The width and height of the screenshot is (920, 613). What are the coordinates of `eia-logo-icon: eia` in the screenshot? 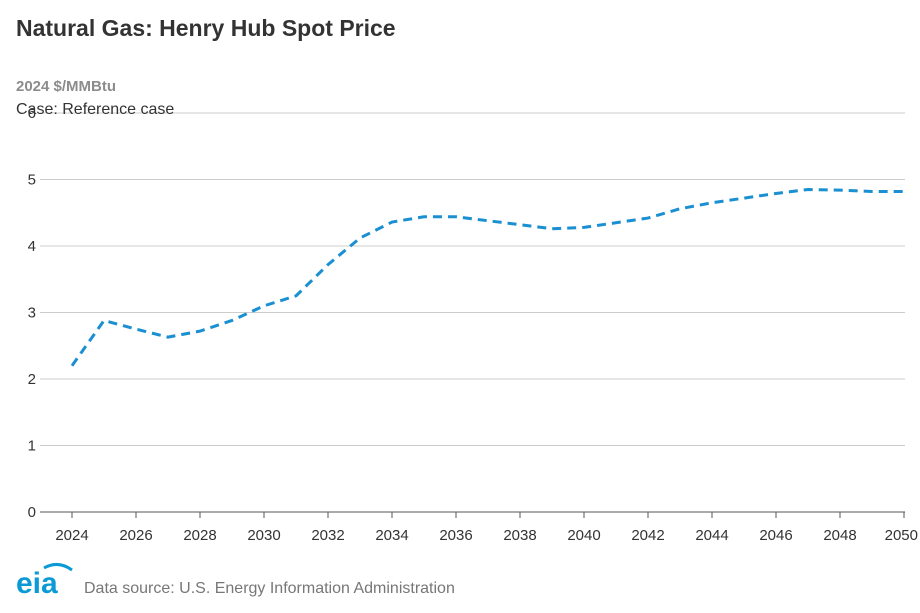 It's located at (44, 581).